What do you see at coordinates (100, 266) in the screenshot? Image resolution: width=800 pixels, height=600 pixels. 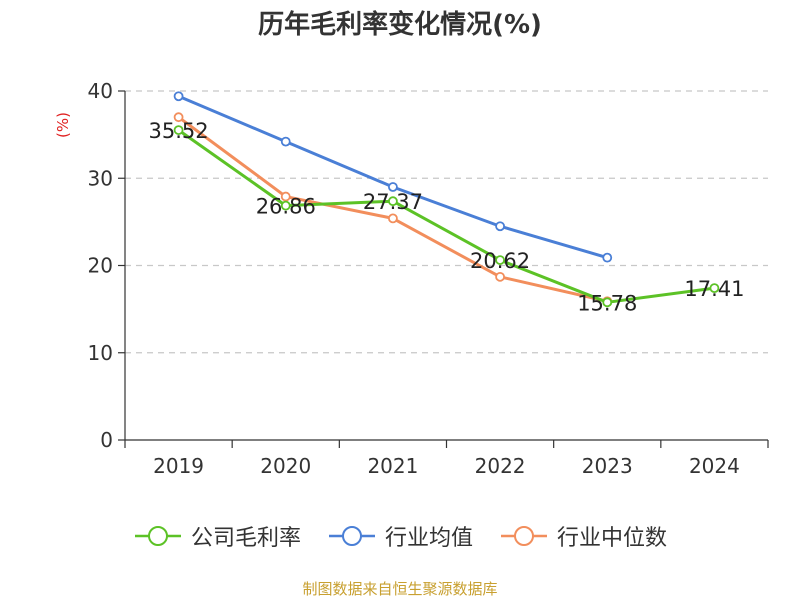 I see `y-tick-label: 20` at bounding box center [100, 266].